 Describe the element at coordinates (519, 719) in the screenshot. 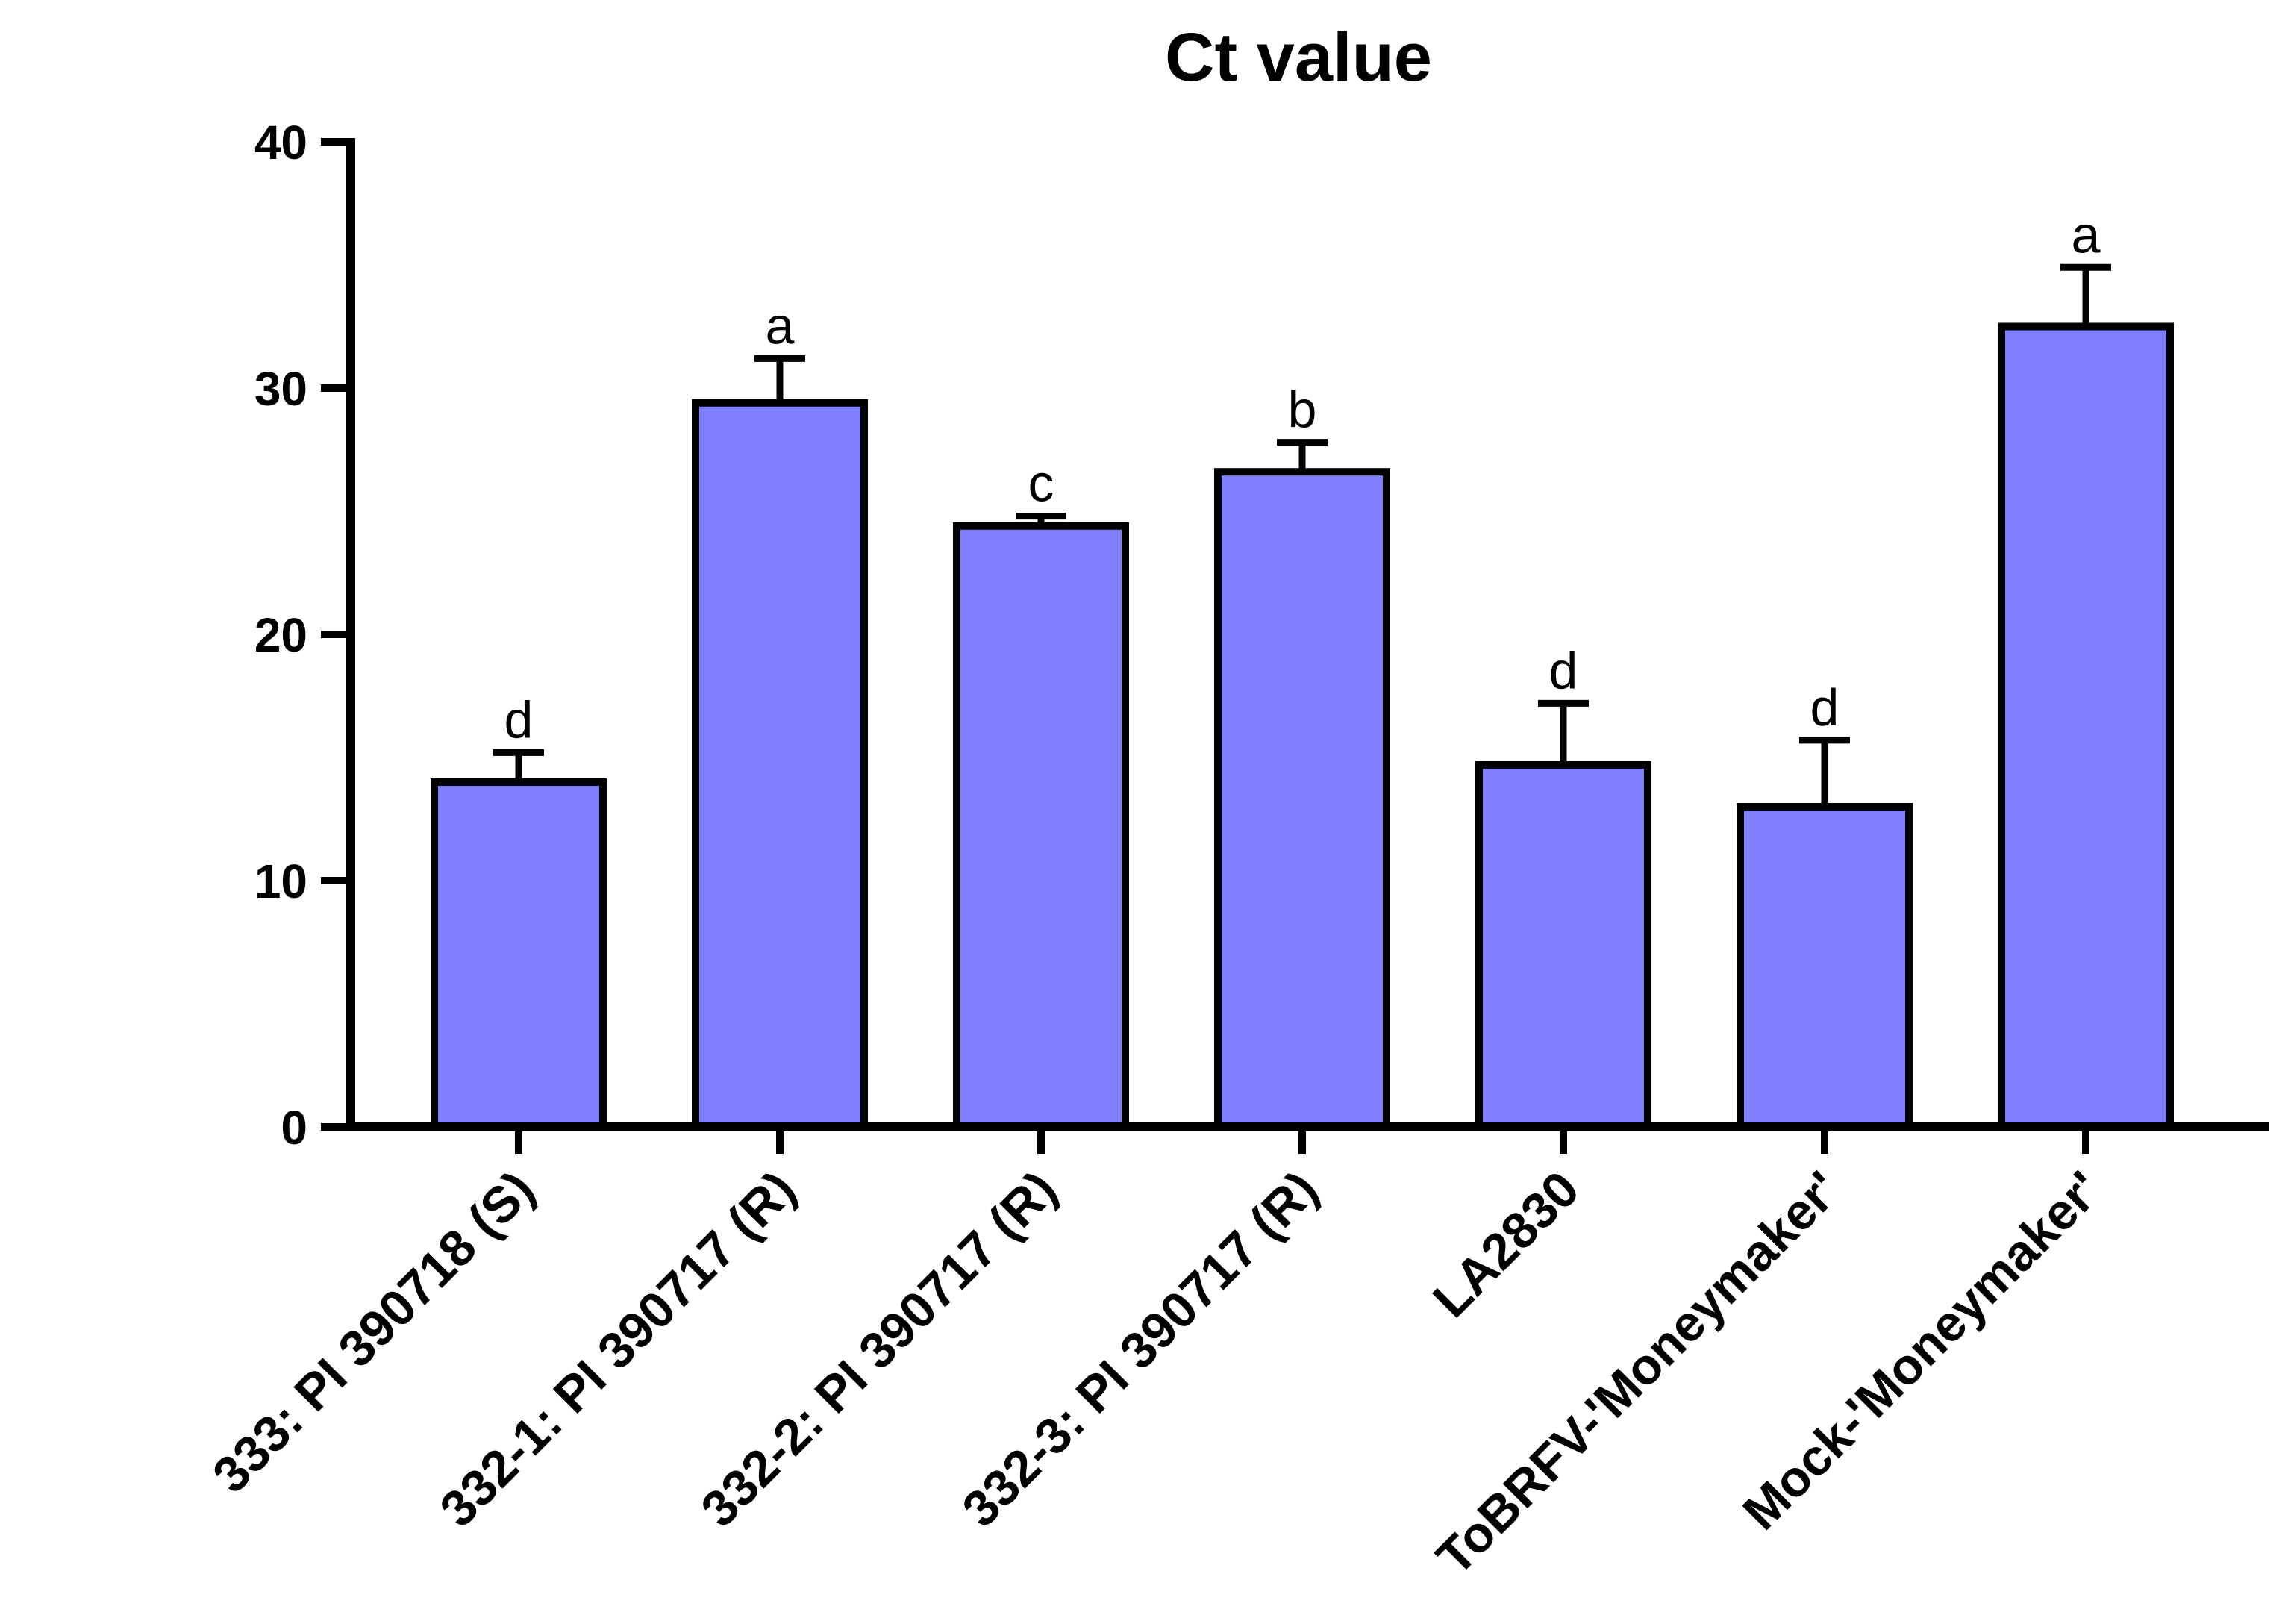

I see `significance-label-1: d` at that location.